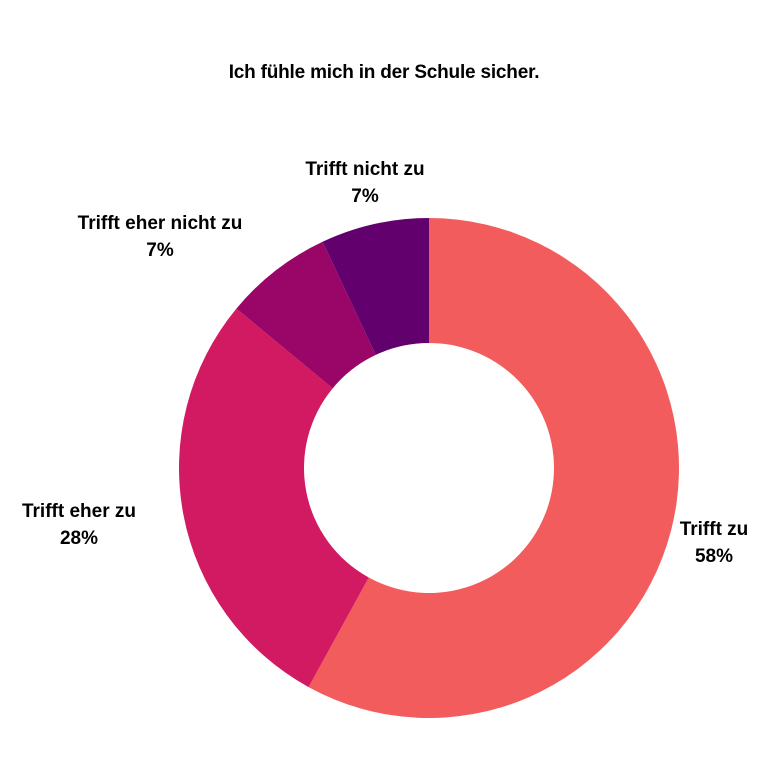 This screenshot has height=768, width=768. I want to click on slice-label-trifft-nicht-zu-value: 7%, so click(365, 196).